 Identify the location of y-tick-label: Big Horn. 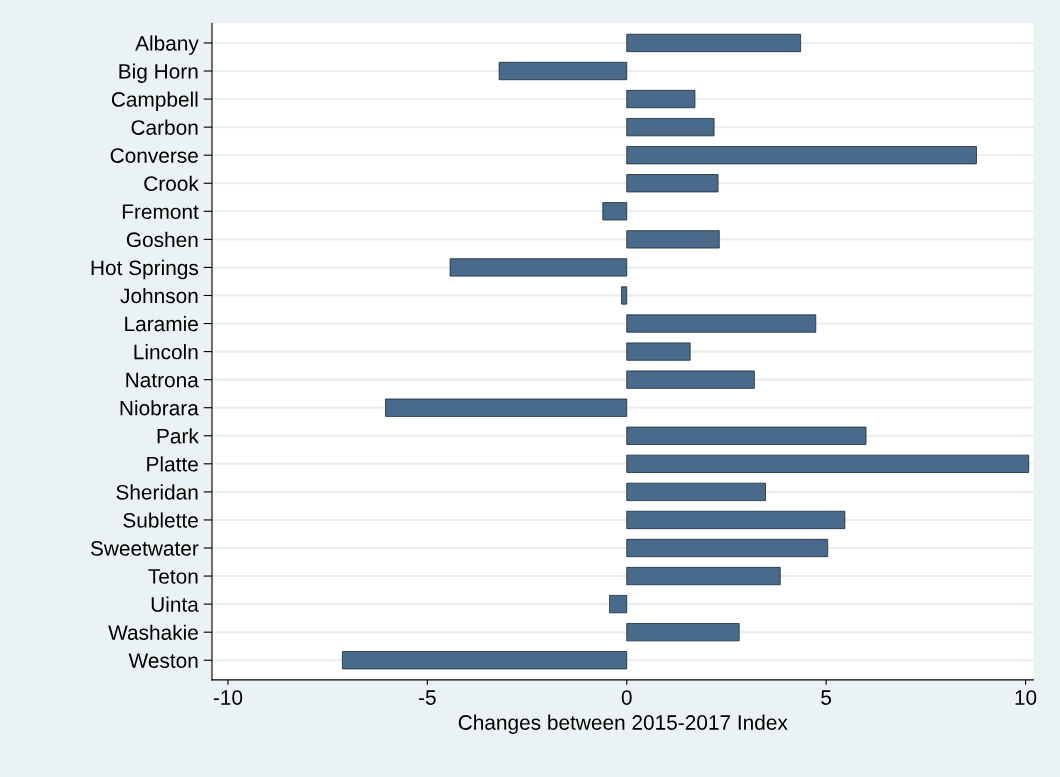
(158, 73).